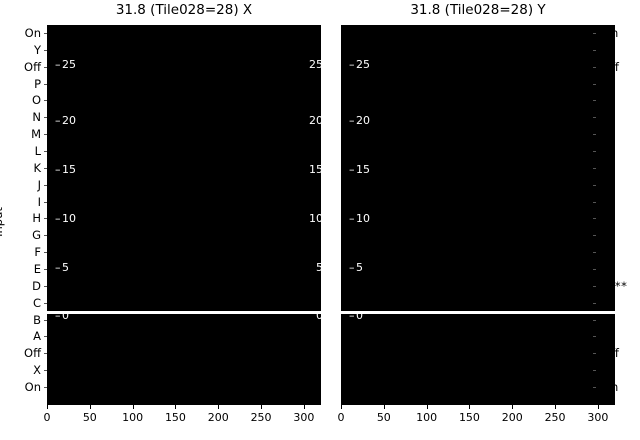 This screenshot has width=640, height=440. What do you see at coordinates (37, 303) in the screenshot?
I see `category-label-left-16: C` at bounding box center [37, 303].